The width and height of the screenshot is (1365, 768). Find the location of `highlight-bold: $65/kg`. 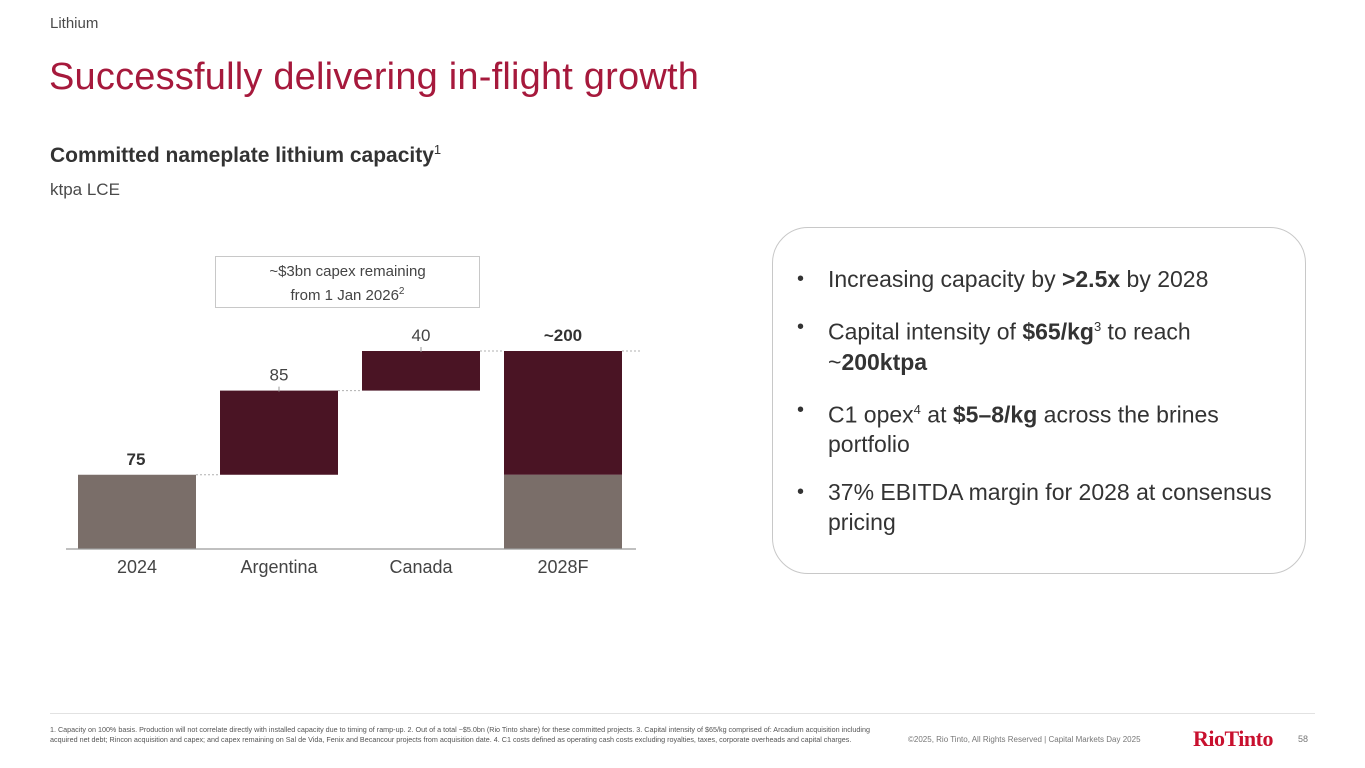

highlight-bold: $65/kg is located at coordinates (1058, 331).